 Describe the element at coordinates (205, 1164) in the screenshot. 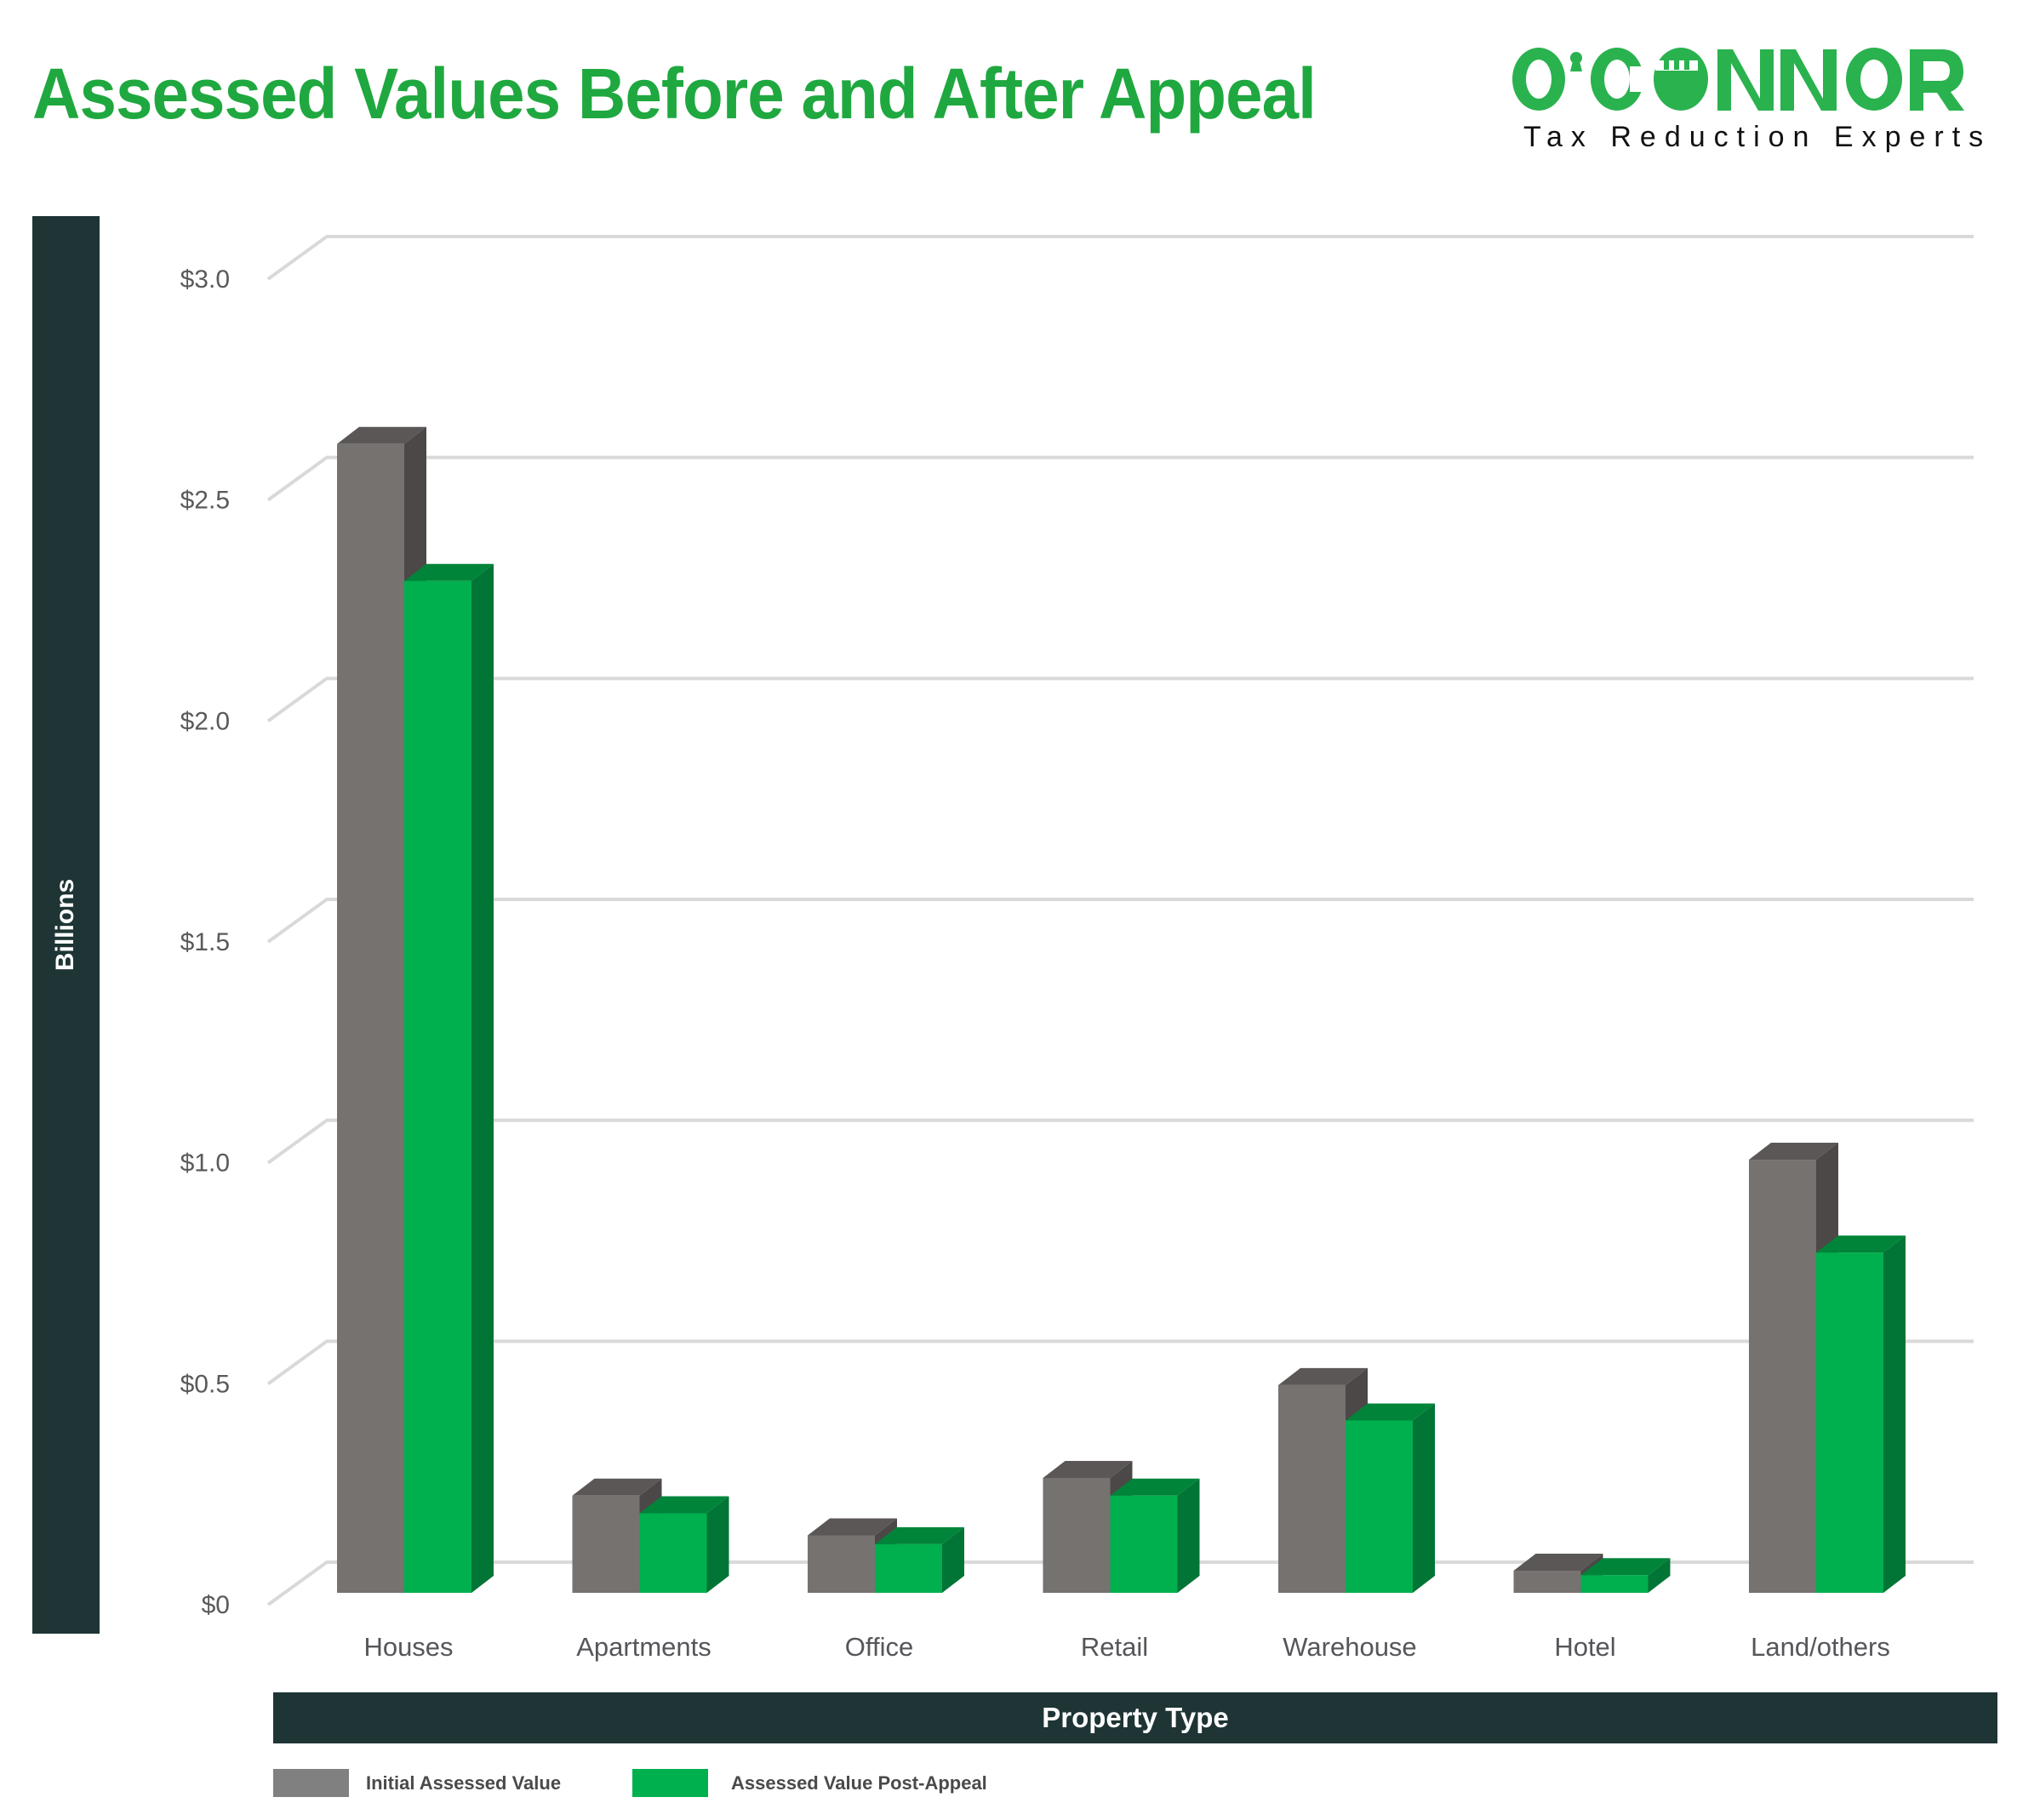

I see `y-tick-label: $1.0` at that location.